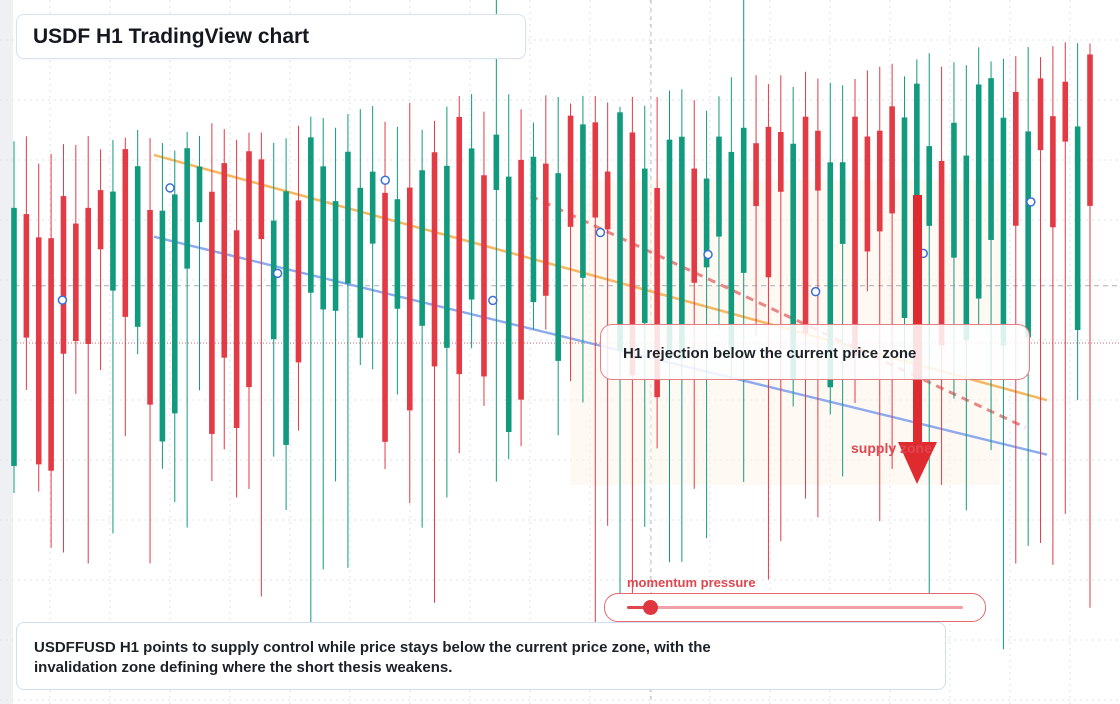 The image size is (1120, 704). What do you see at coordinates (171, 36) in the screenshot?
I see `chart-title: USDF H1 TradingView chart` at bounding box center [171, 36].